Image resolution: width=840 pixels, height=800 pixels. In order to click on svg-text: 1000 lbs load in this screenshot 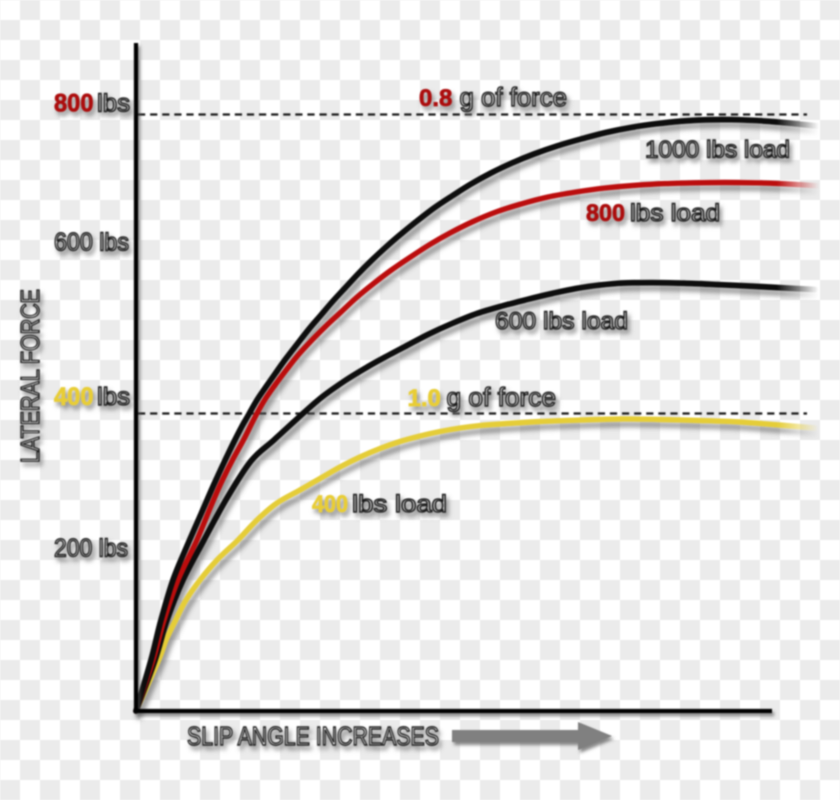, I will do `click(717, 150)`.